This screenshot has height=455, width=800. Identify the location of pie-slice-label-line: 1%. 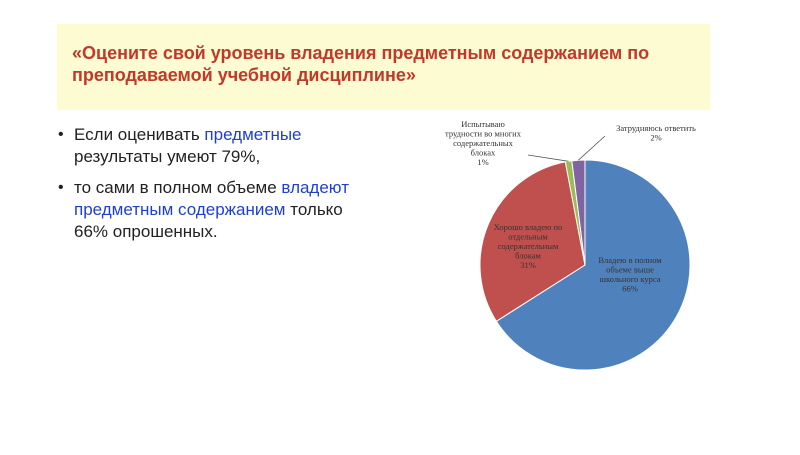
(482, 162).